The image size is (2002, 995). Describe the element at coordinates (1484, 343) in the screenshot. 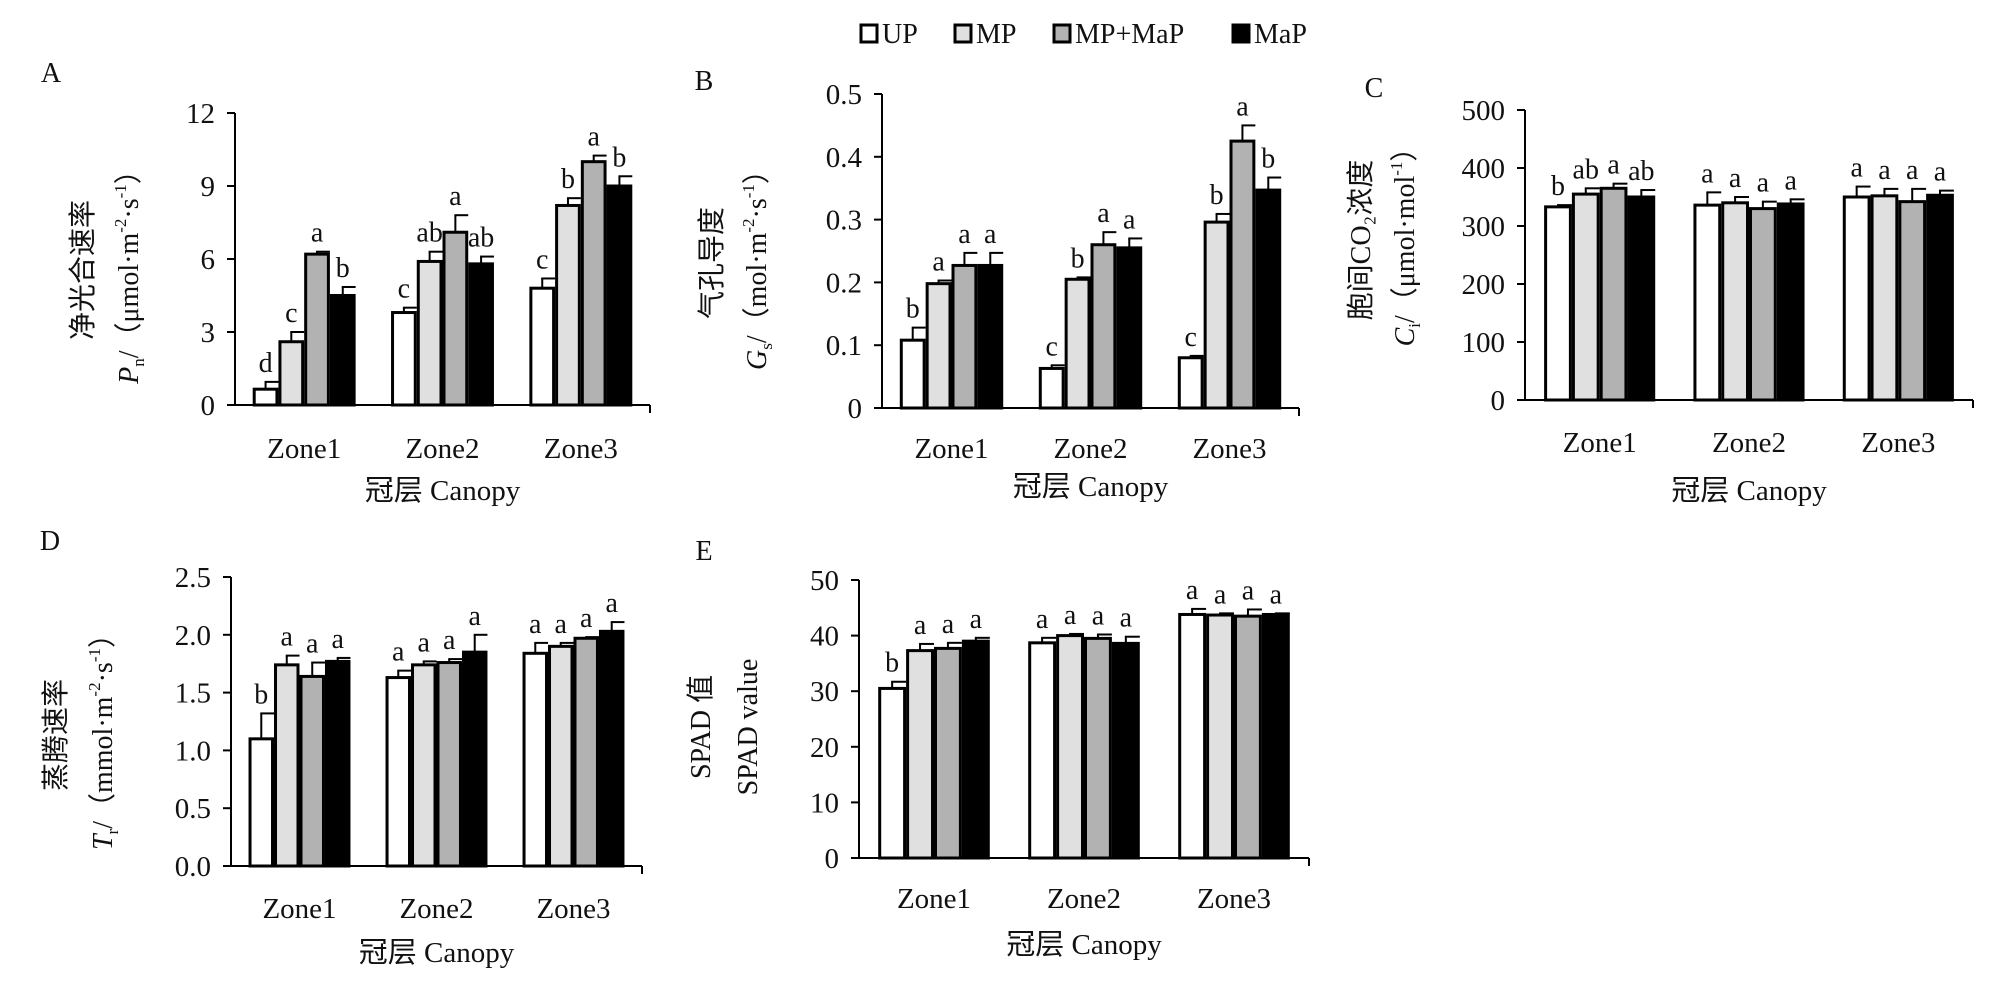

I see `y-tick-label: 100` at that location.